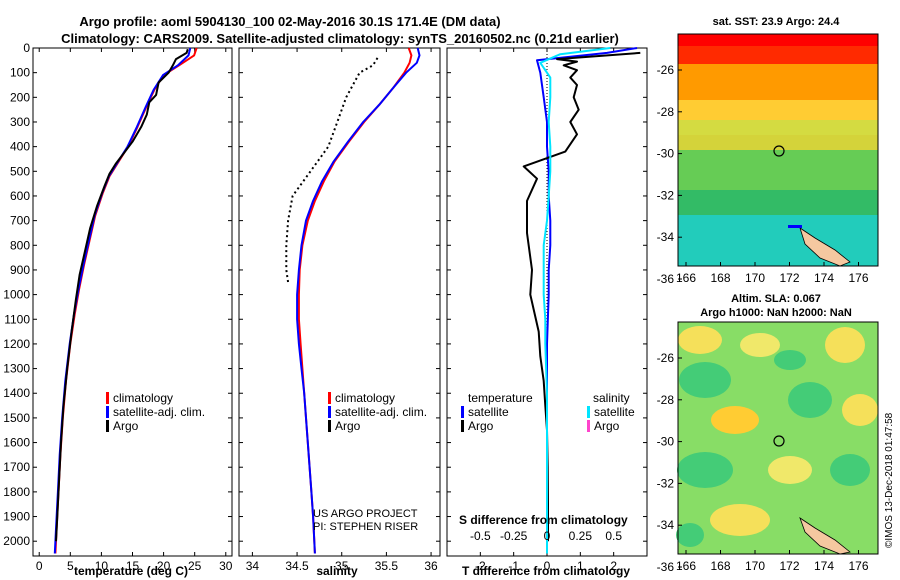 Image resolution: width=900 pixels, height=580 pixels. Describe the element at coordinates (547, 566) in the screenshot. I see `x-tick-label: 0` at that location.